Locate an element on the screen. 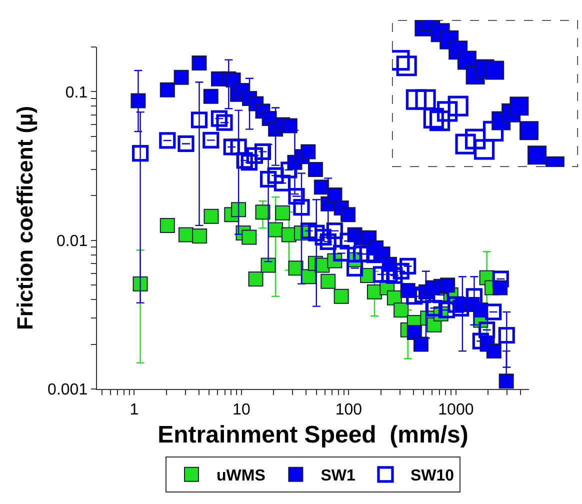 The width and height of the screenshot is (582, 504). y-tick-label: 0.1 is located at coordinates (76, 93).